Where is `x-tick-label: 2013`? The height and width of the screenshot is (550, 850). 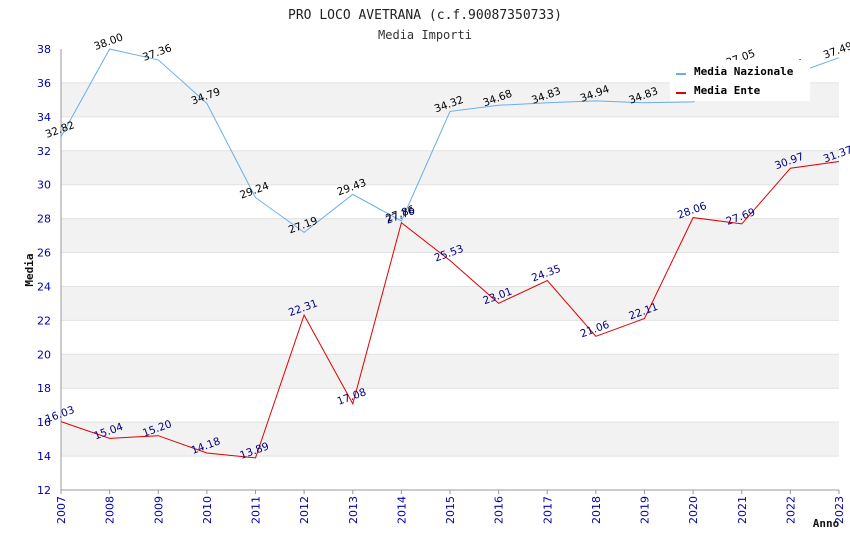
x-tick-label: 2013 is located at coordinates (353, 510).